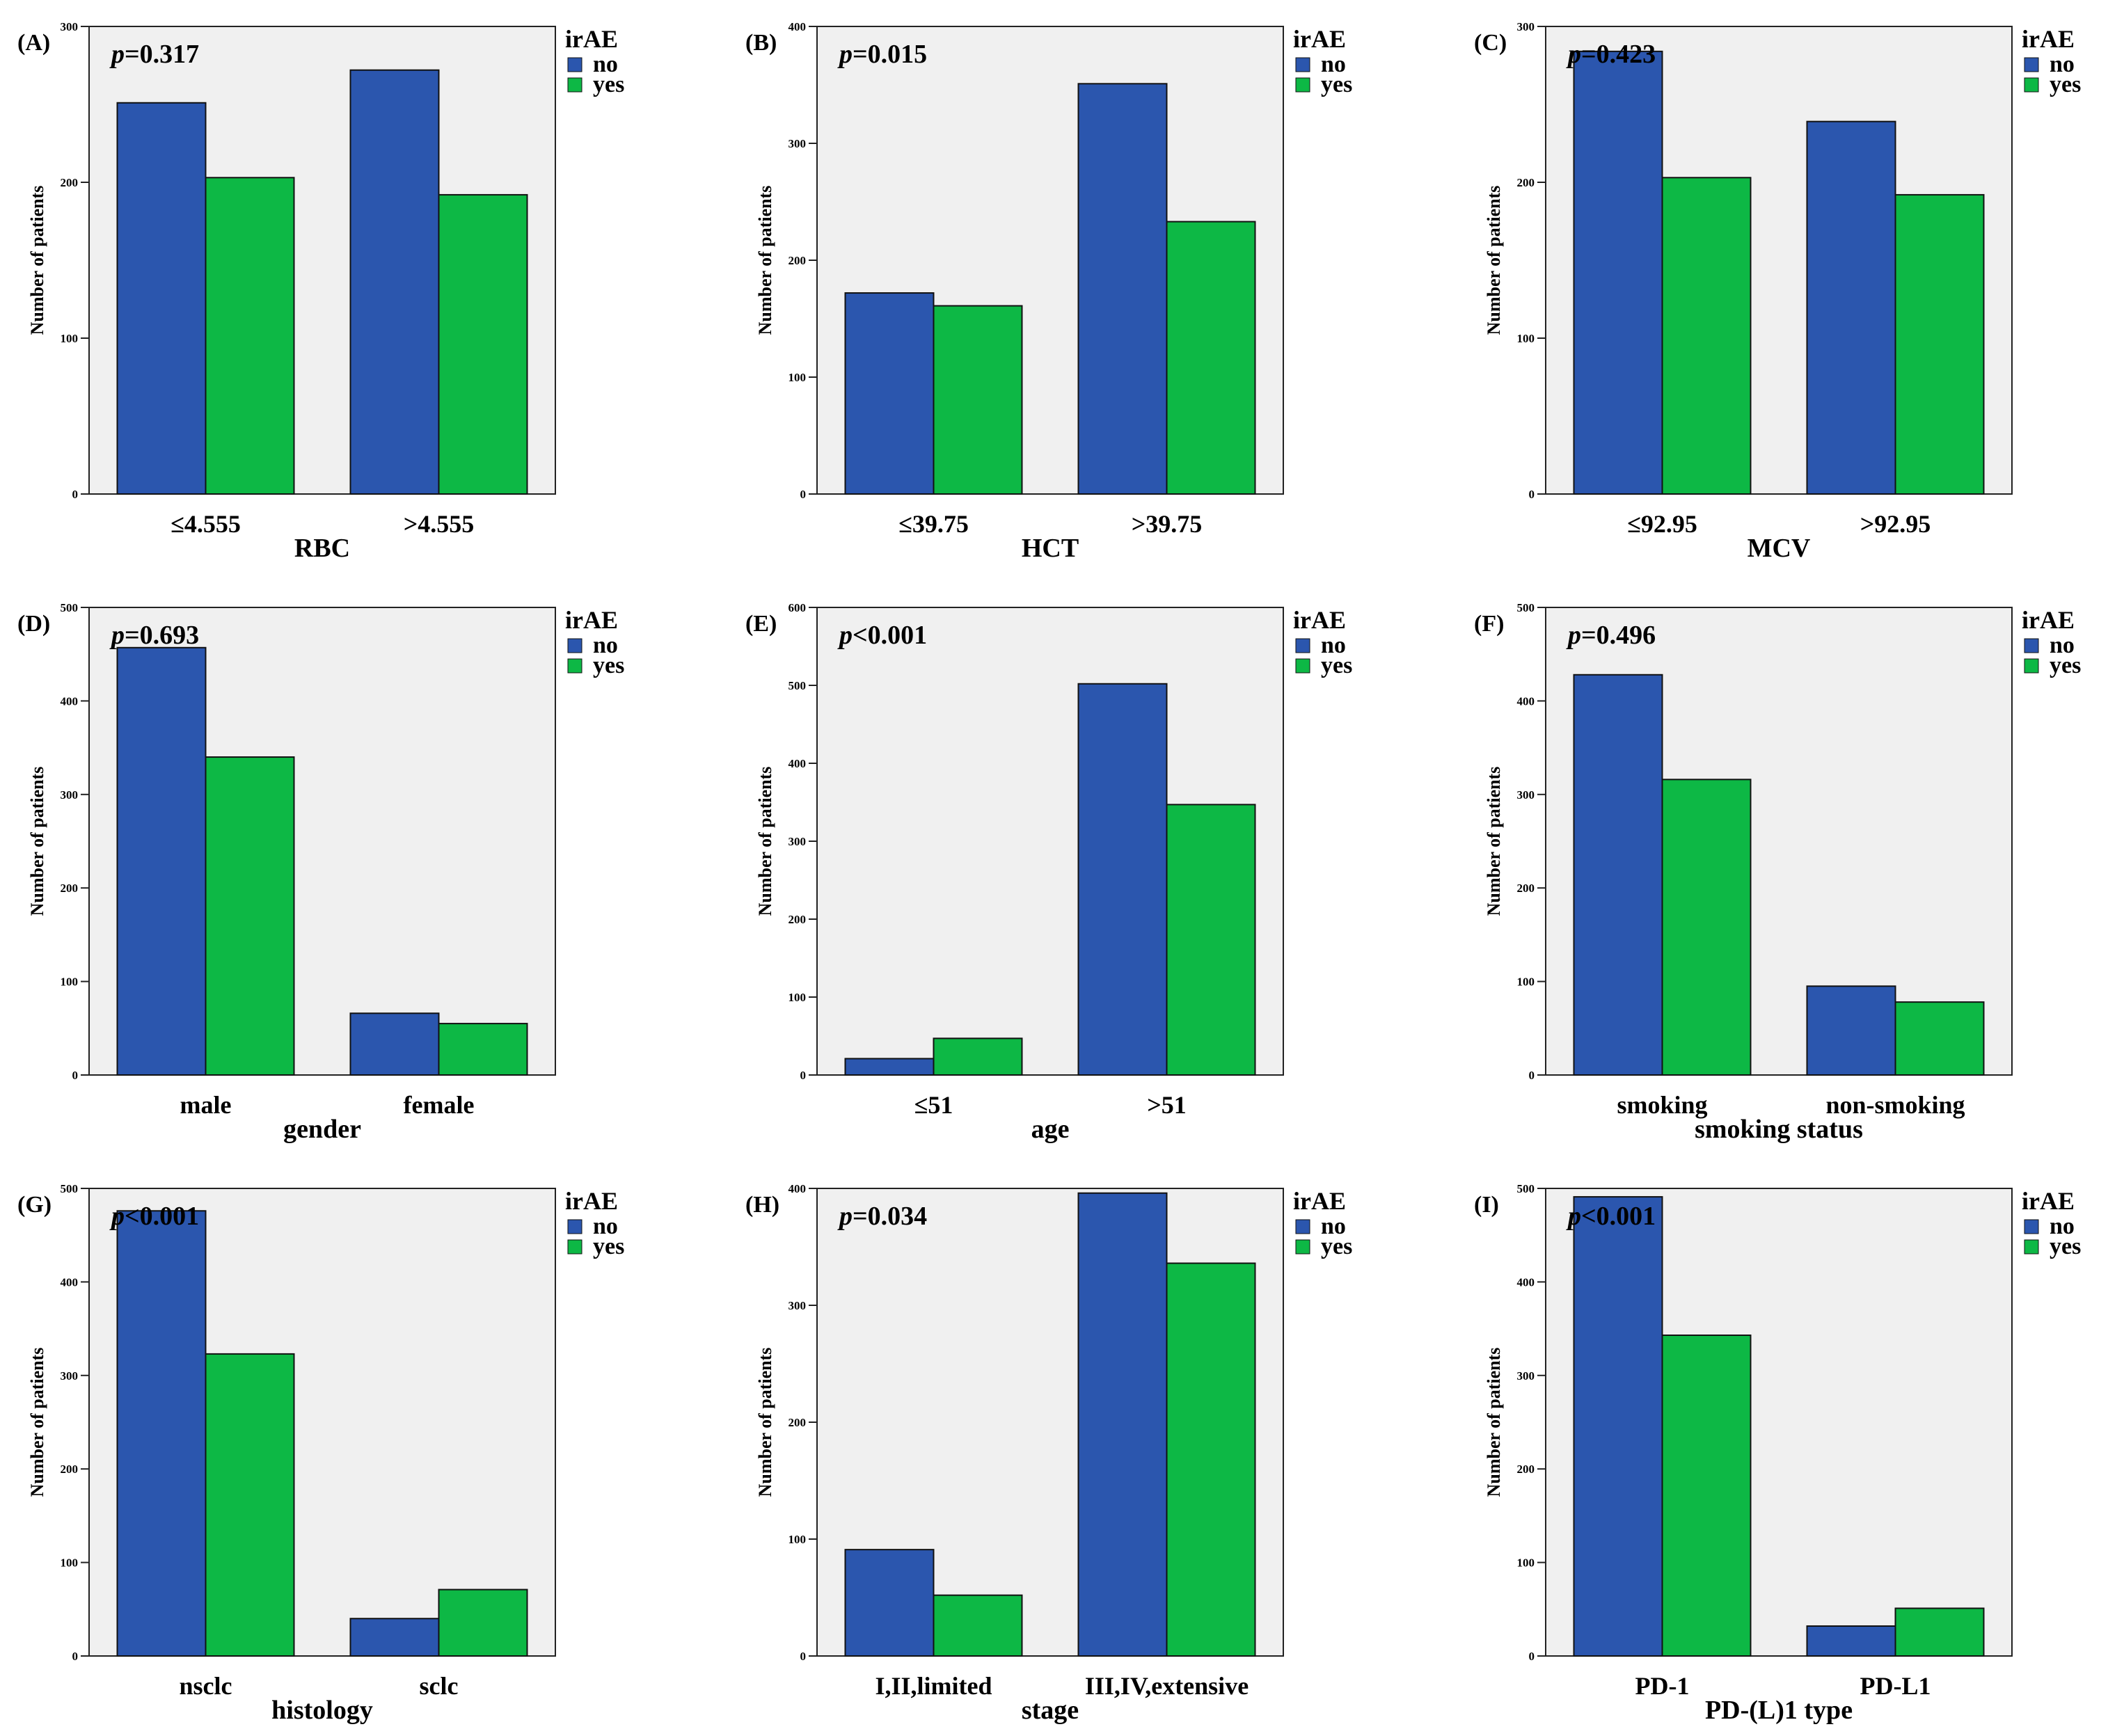 The width and height of the screenshot is (2124, 1736). What do you see at coordinates (1167, 1105) in the screenshot?
I see `x-tick-label: >51` at bounding box center [1167, 1105].